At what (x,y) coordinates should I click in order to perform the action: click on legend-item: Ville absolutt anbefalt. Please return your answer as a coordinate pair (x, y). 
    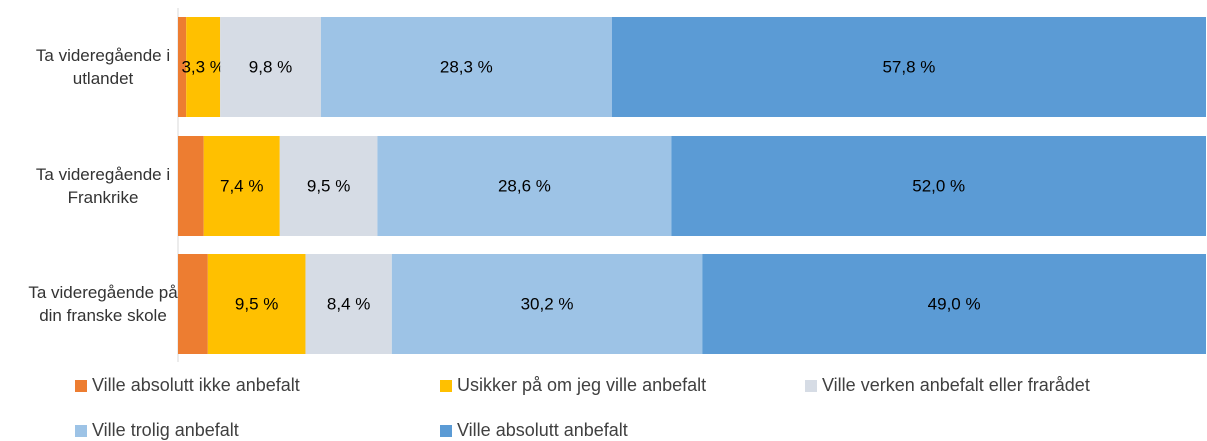
    Looking at the image, I should click on (534, 430).